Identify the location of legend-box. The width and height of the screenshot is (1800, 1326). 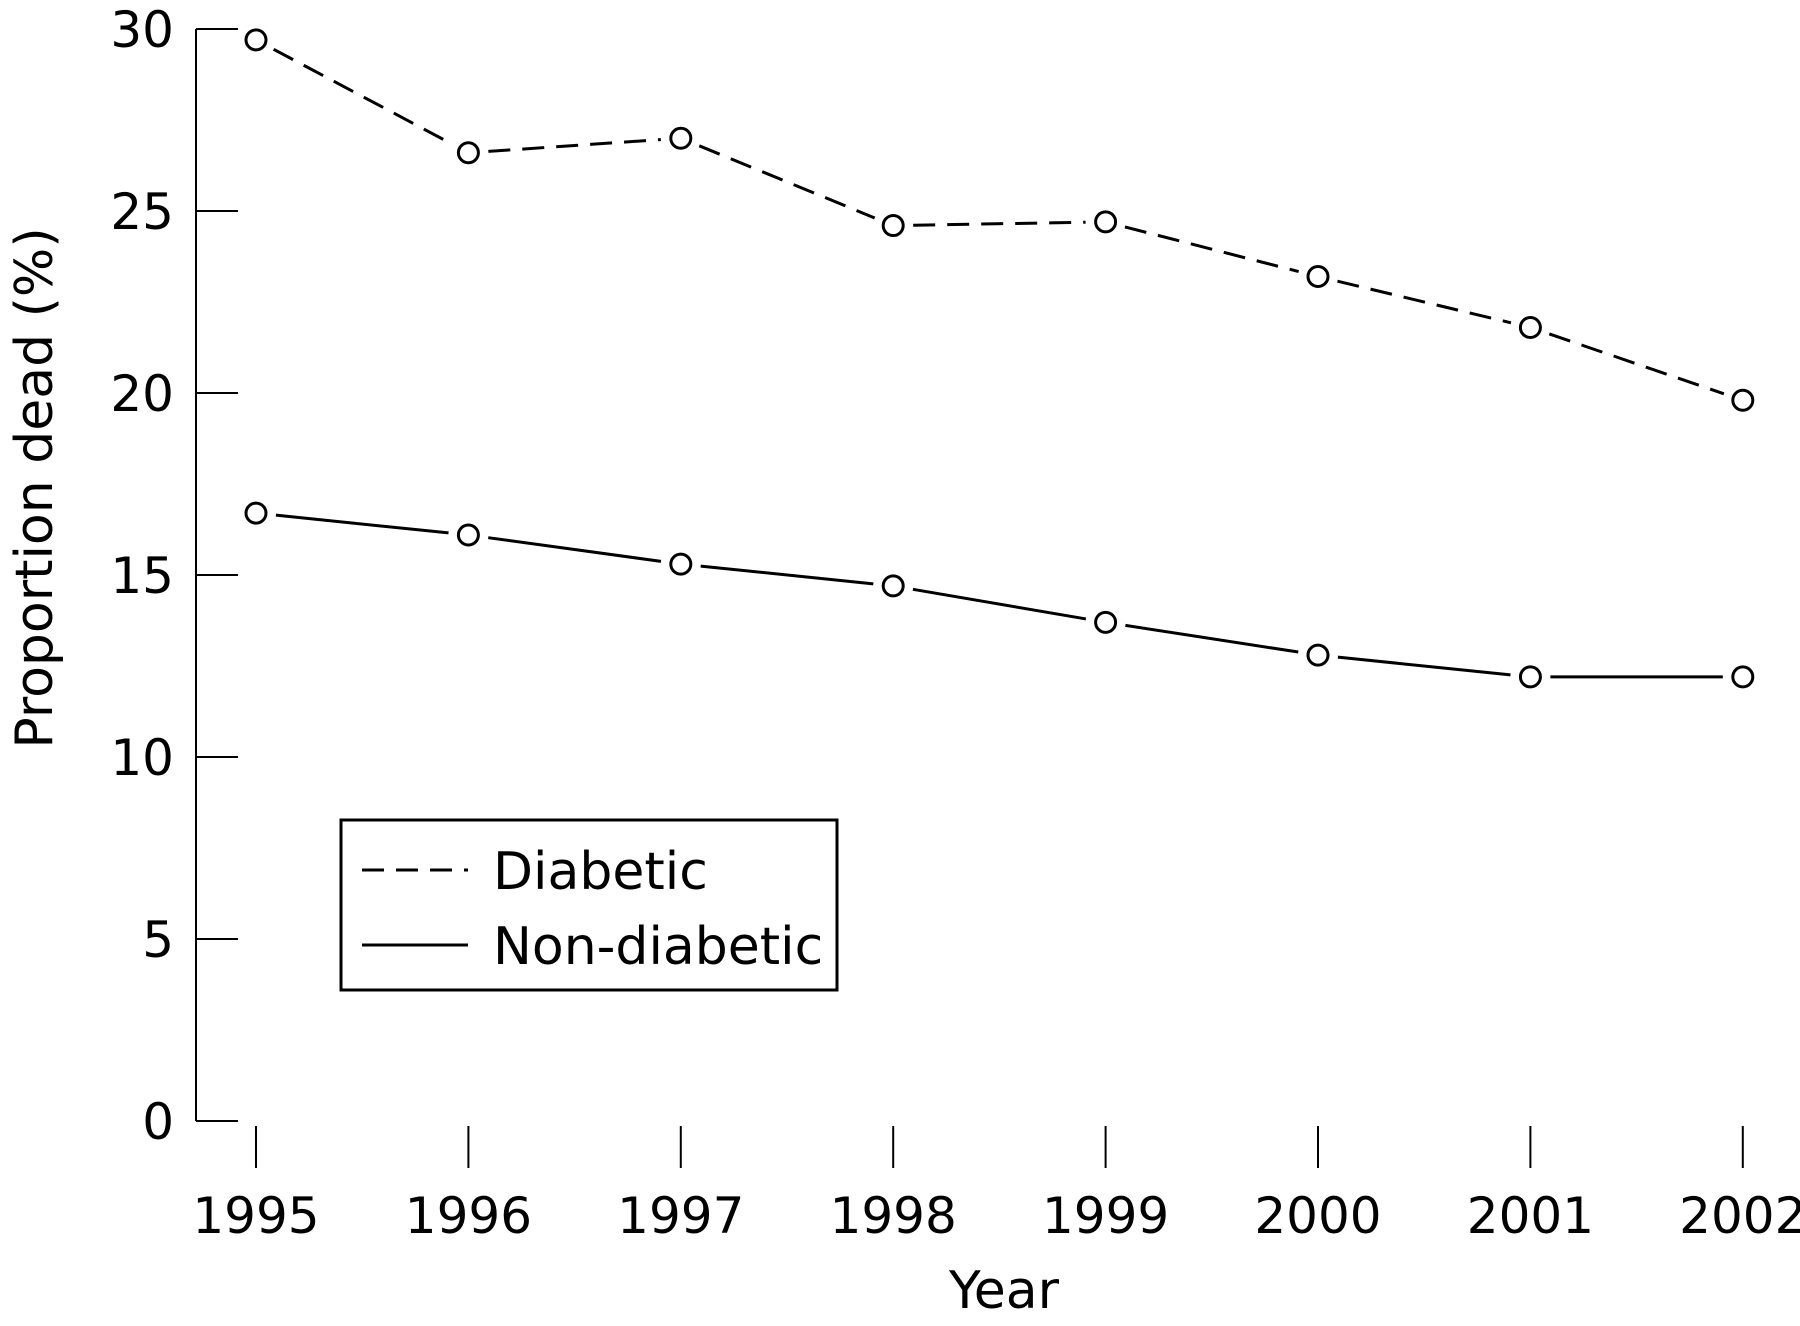
(589, 905).